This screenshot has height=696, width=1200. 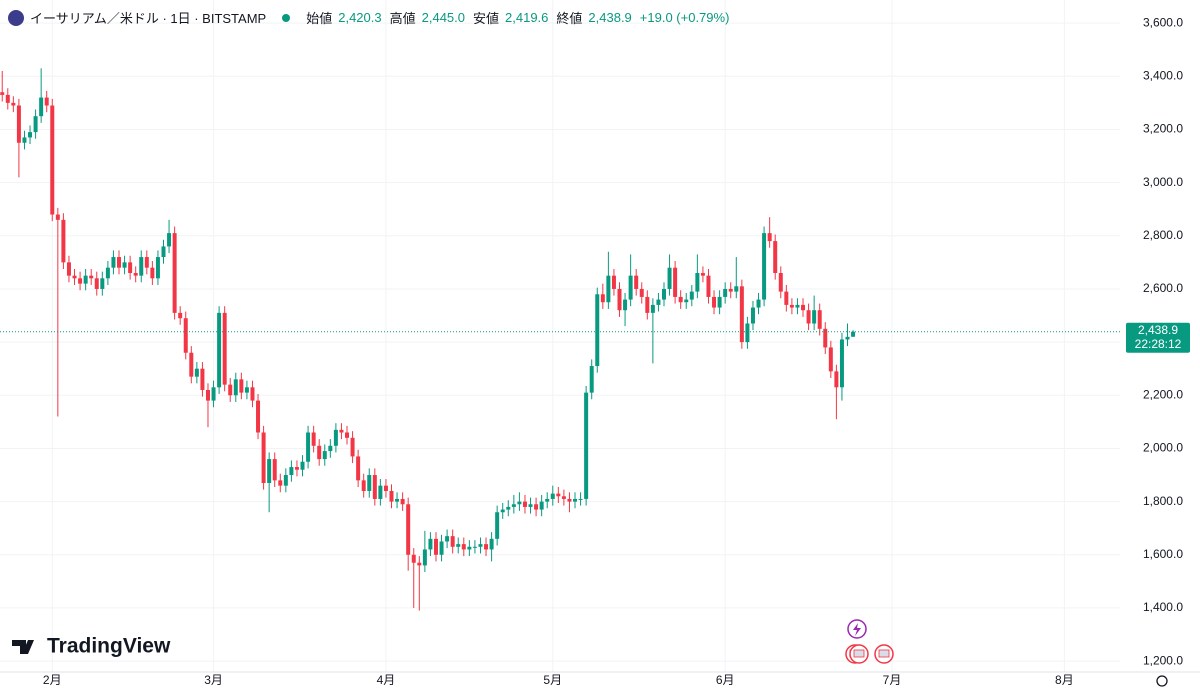 What do you see at coordinates (1162, 681) in the screenshot?
I see `settings-icon` at bounding box center [1162, 681].